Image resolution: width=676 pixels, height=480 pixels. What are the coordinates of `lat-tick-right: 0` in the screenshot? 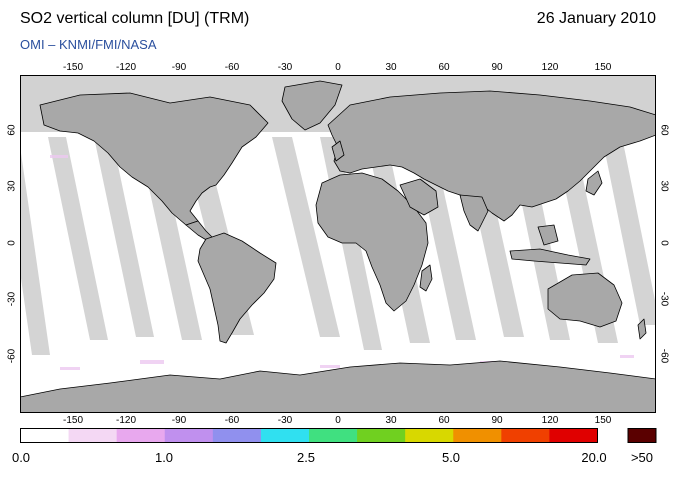 It's located at (664, 243).